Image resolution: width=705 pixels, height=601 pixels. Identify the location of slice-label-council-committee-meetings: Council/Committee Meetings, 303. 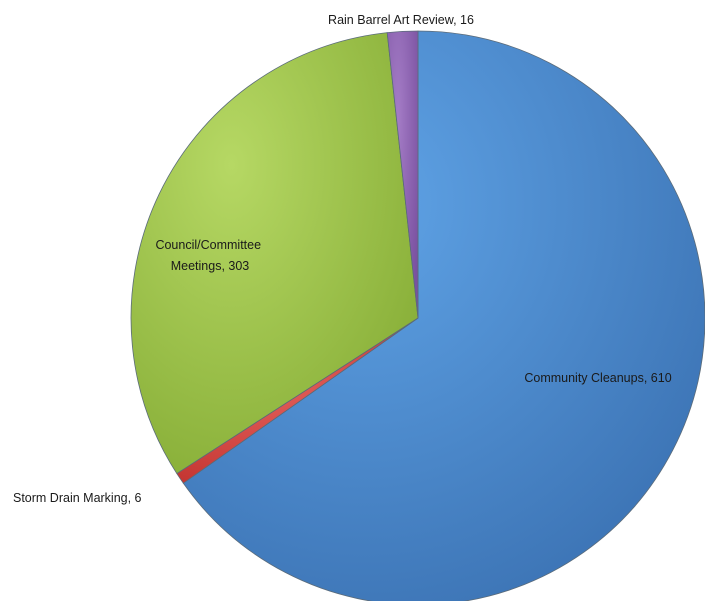
(209, 255).